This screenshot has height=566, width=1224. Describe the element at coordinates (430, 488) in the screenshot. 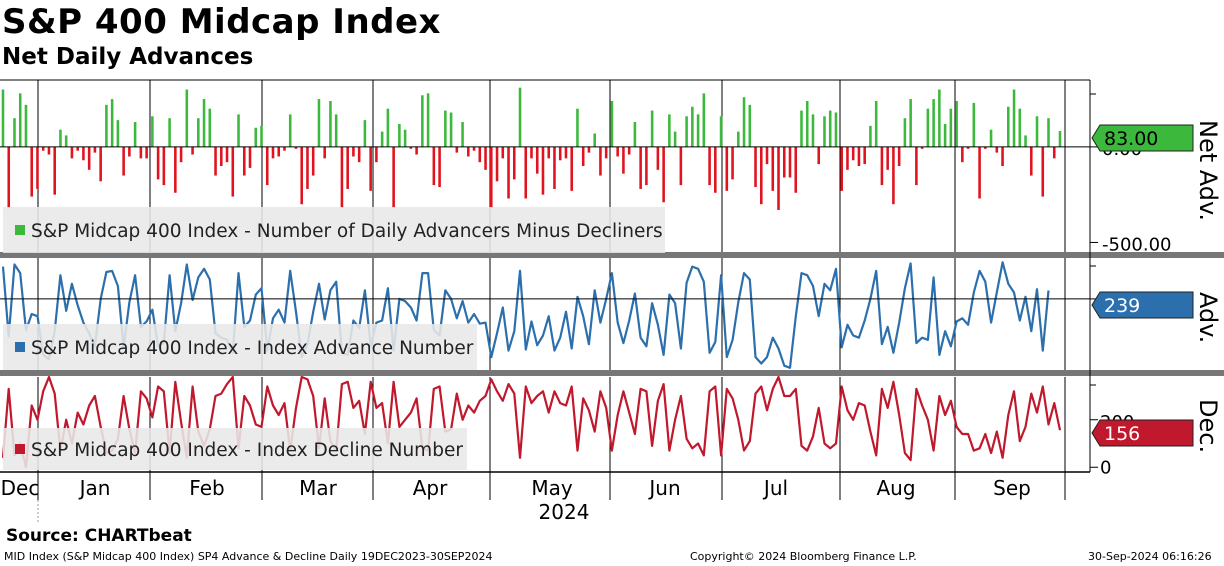

I see `month-label: Apr` at that location.